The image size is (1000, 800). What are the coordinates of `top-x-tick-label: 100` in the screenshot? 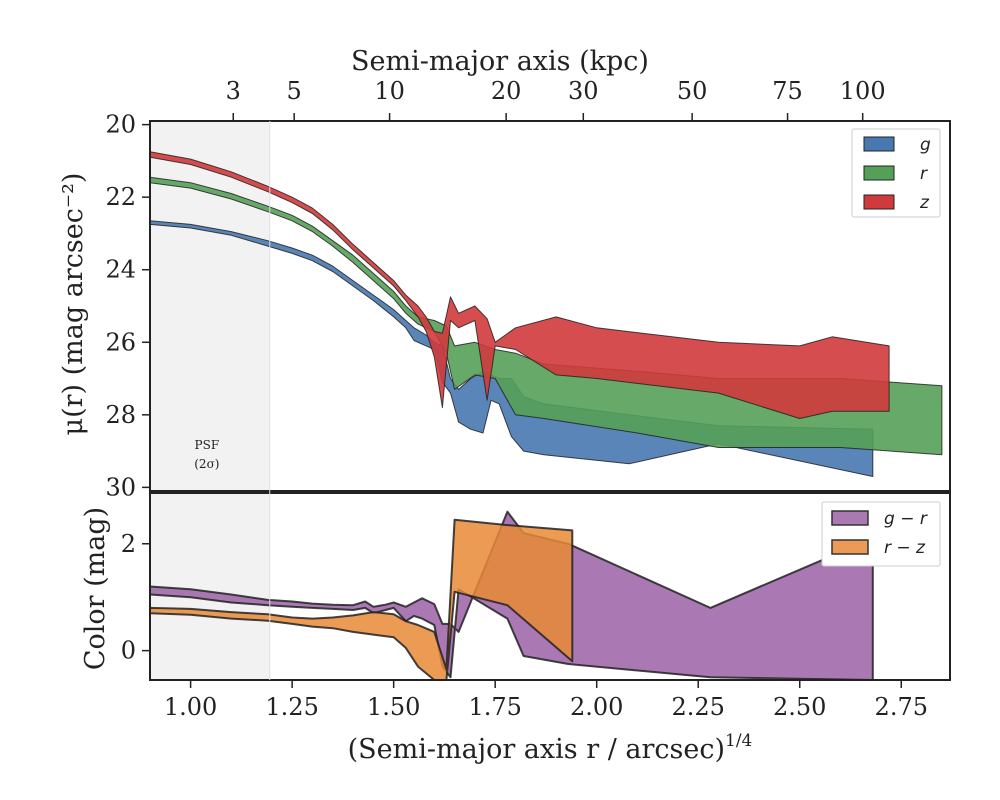 It's located at (863, 91).